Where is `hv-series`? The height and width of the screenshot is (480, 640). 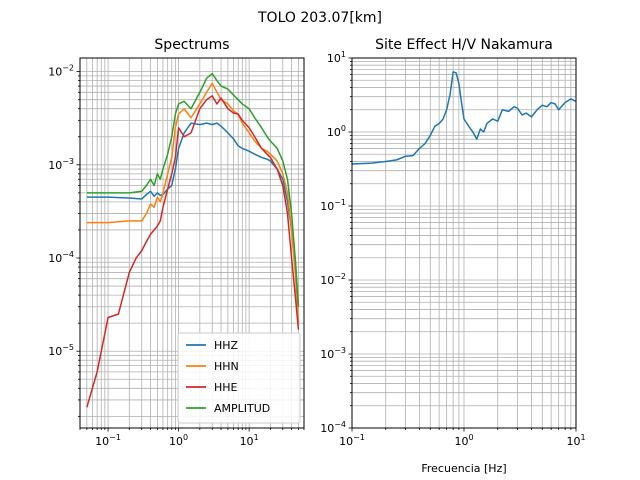
hv-series is located at coordinates (464, 118).